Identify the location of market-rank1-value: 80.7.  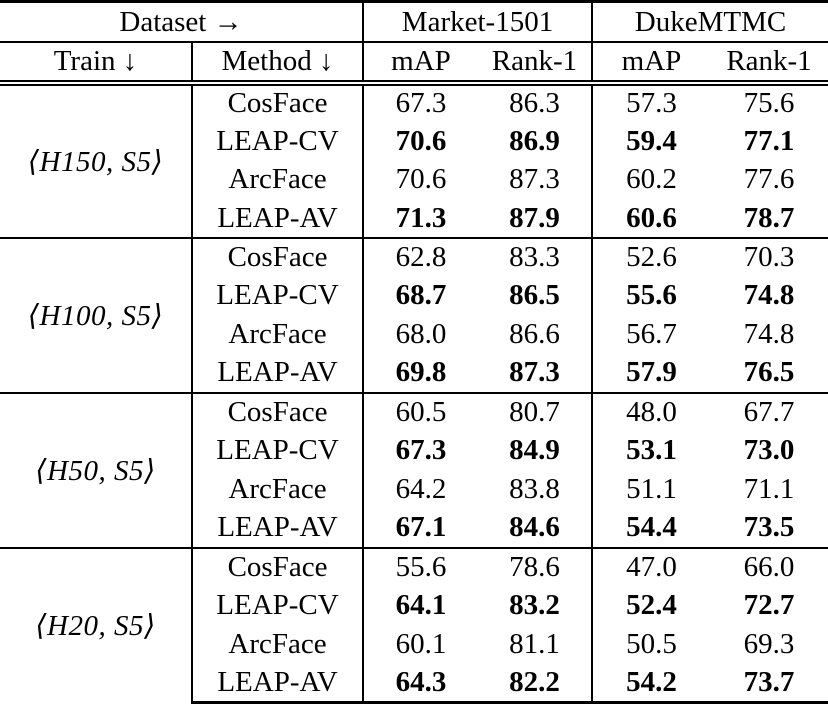
(535, 411).